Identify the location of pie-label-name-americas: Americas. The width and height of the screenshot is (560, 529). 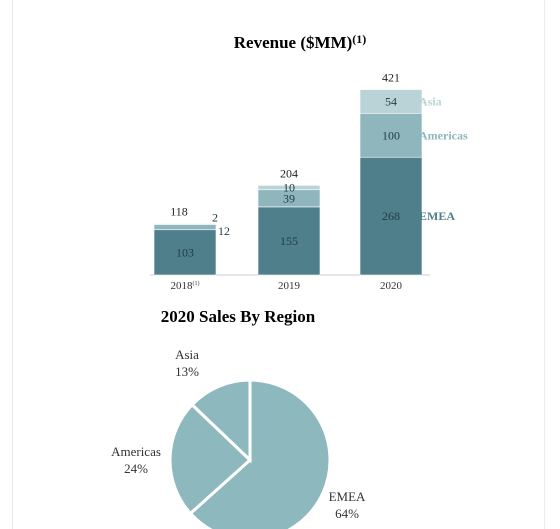
(136, 451).